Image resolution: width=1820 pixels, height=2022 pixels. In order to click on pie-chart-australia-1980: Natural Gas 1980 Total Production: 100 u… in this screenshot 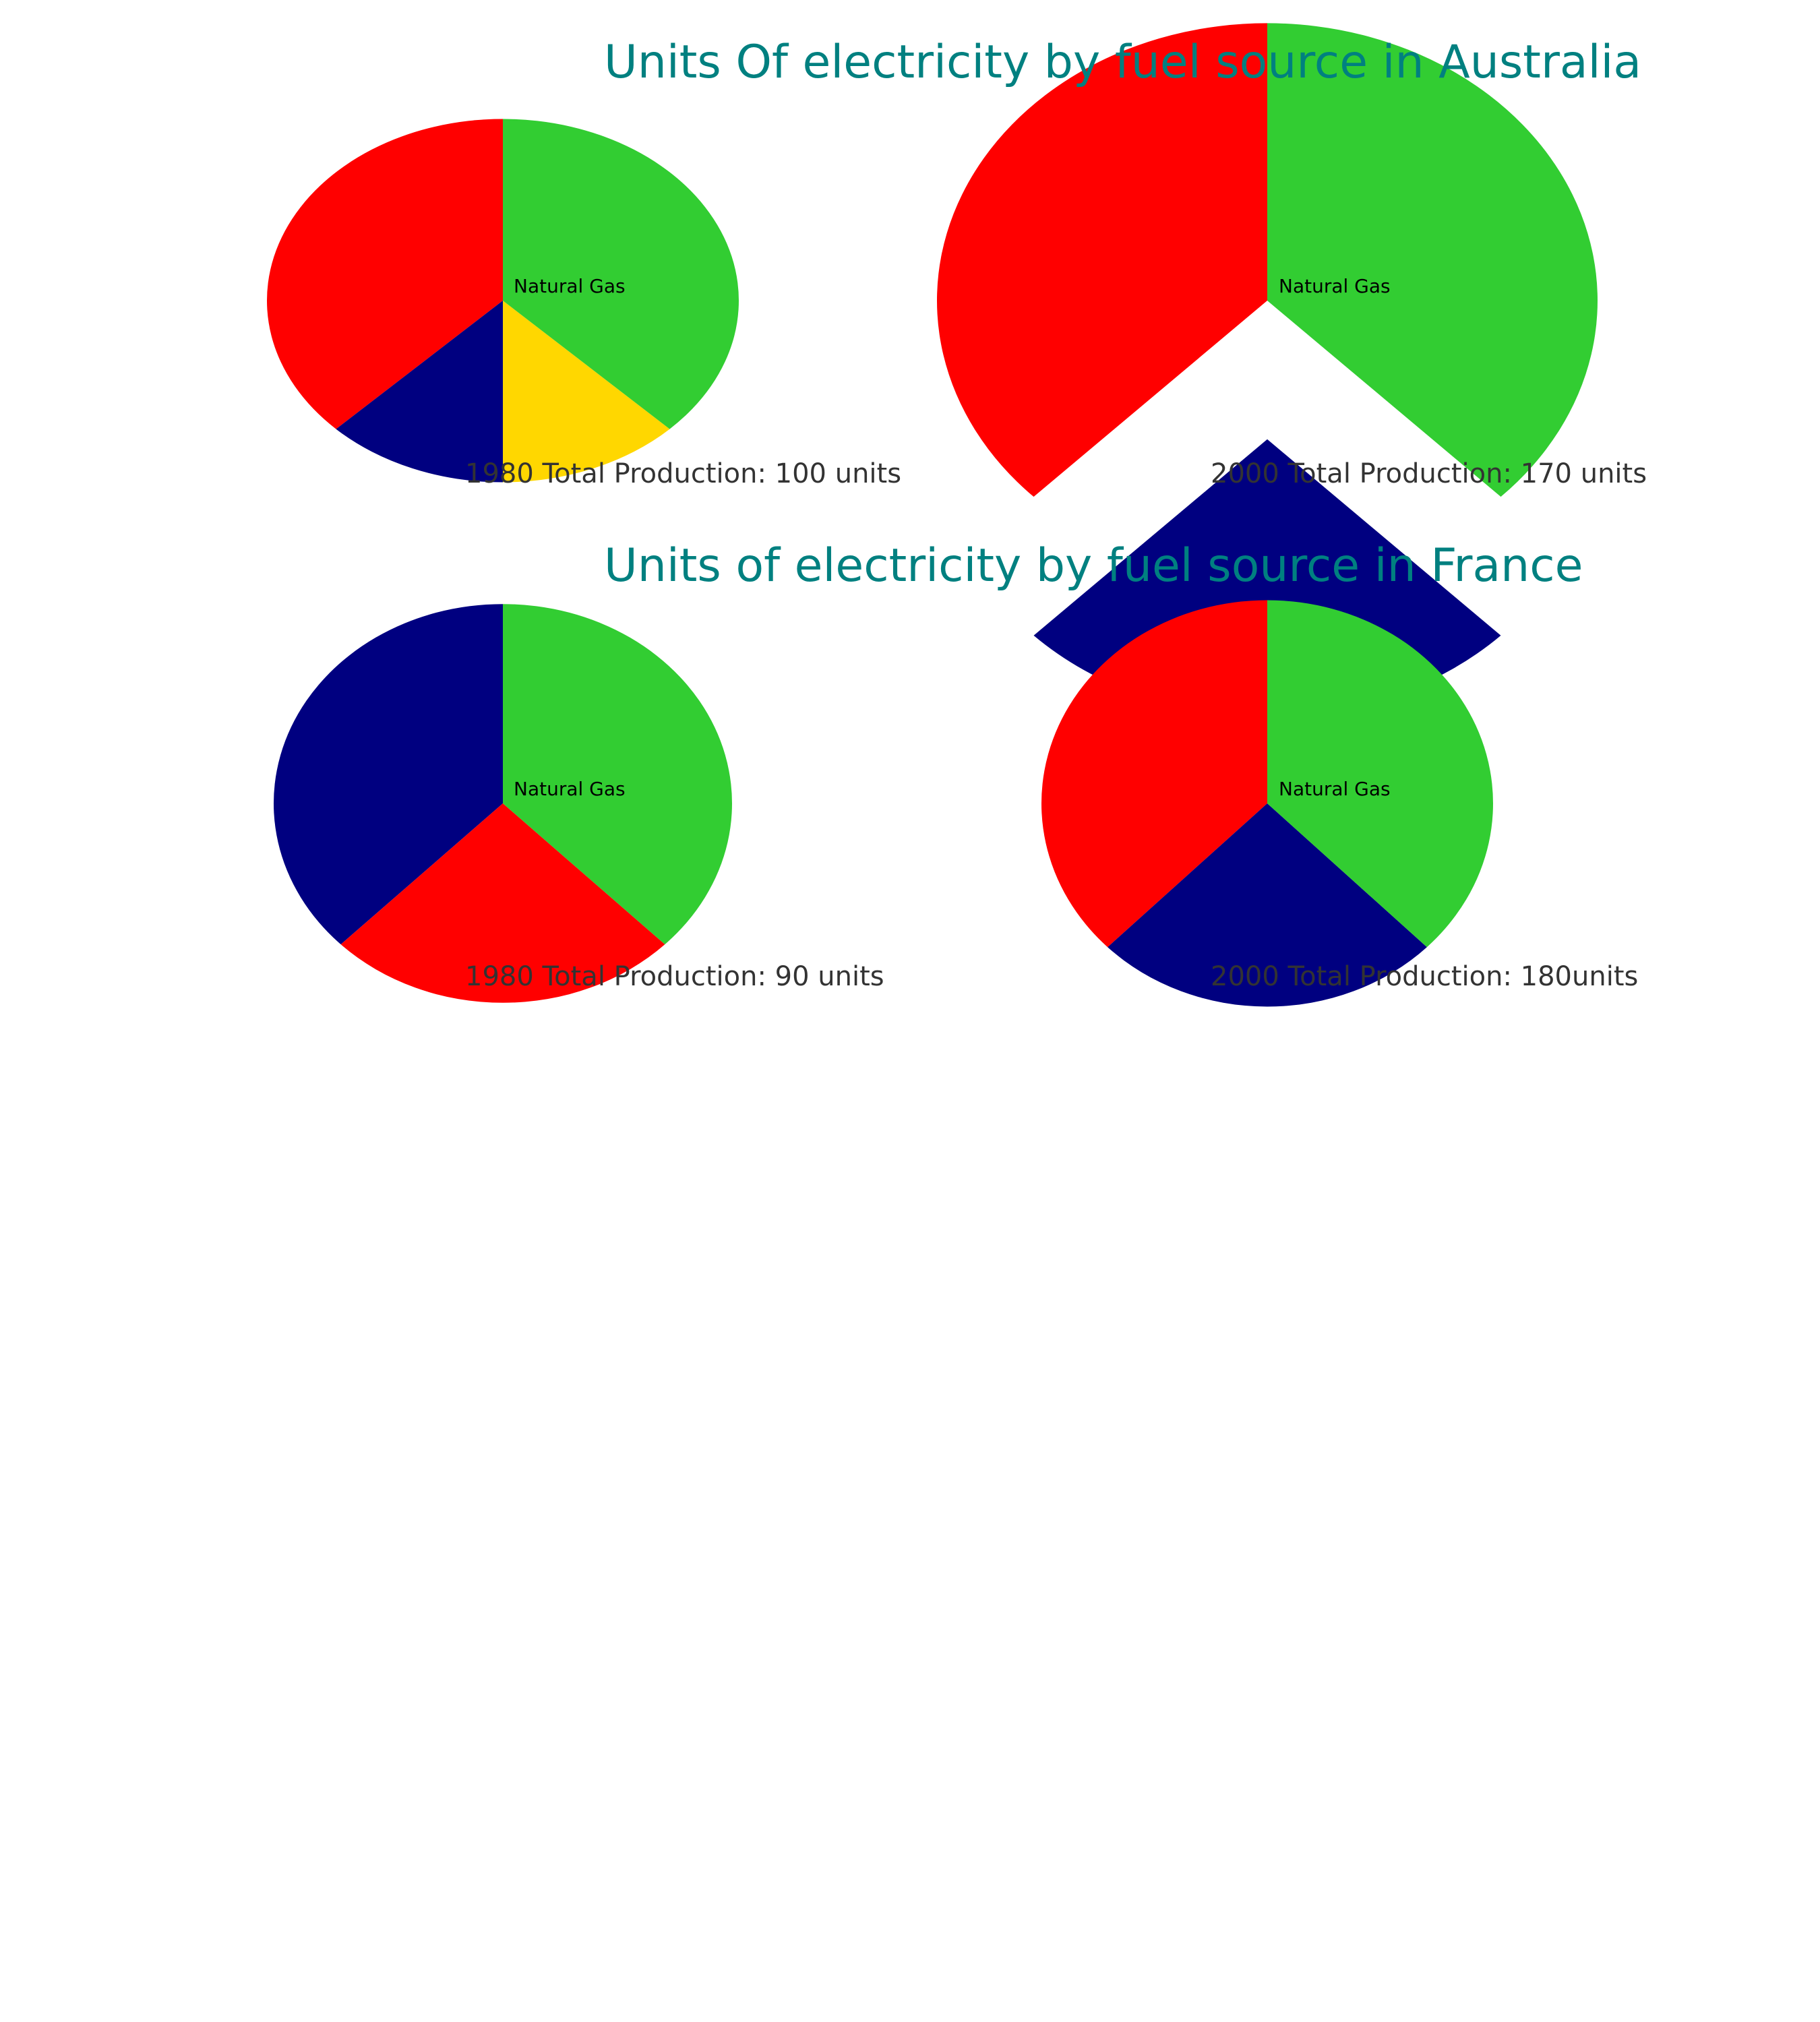, I will do `click(584, 304)`.